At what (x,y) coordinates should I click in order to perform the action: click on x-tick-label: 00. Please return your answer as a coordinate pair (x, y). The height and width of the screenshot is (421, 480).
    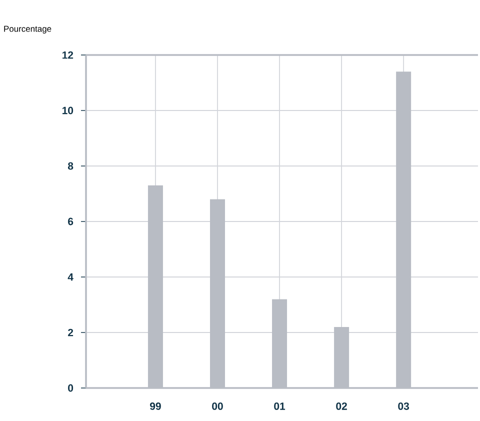
    Looking at the image, I should click on (217, 406).